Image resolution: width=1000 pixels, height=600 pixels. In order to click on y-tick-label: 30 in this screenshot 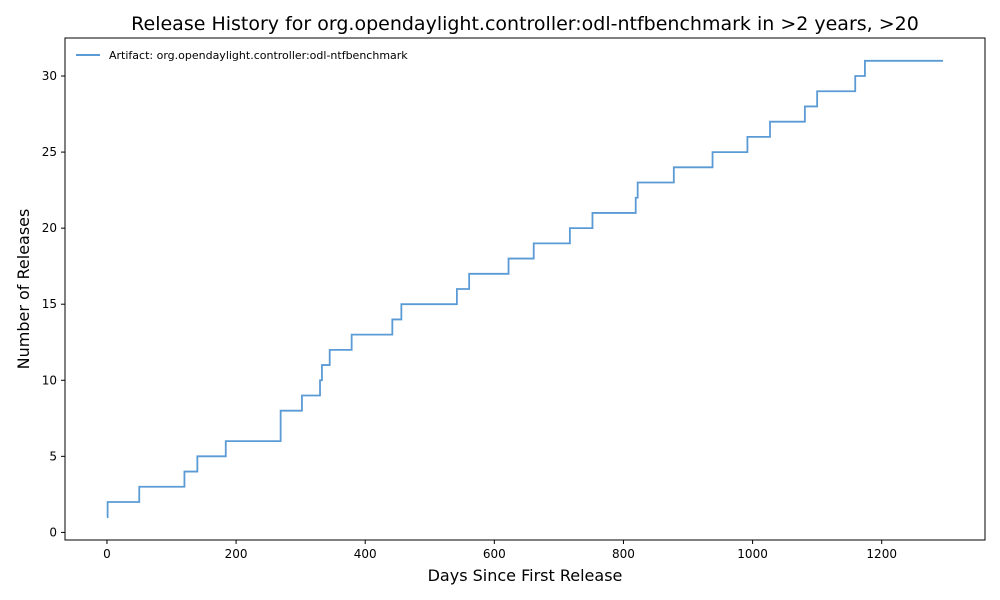, I will do `click(49, 76)`.